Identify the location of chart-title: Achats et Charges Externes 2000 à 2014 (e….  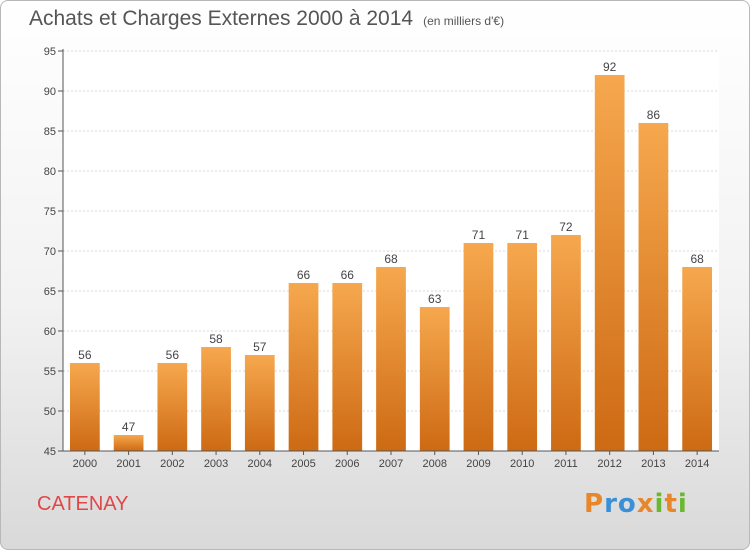
(266, 19).